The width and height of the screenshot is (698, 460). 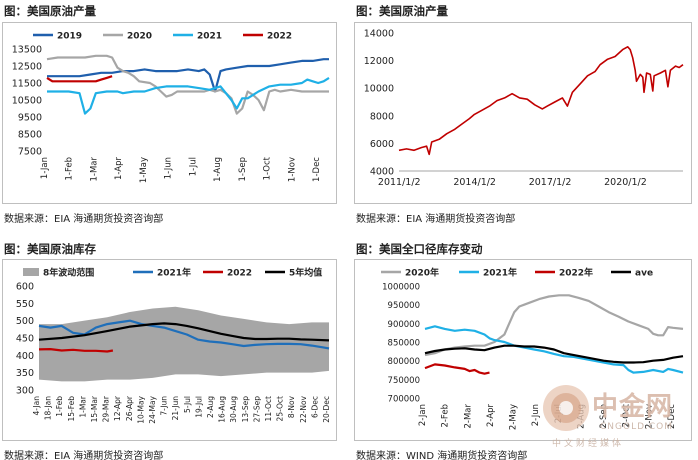 What do you see at coordinates (442, 455) in the screenshot?
I see `source-note: 数据来源：WIND 海通期货投资咨询部` at bounding box center [442, 455].